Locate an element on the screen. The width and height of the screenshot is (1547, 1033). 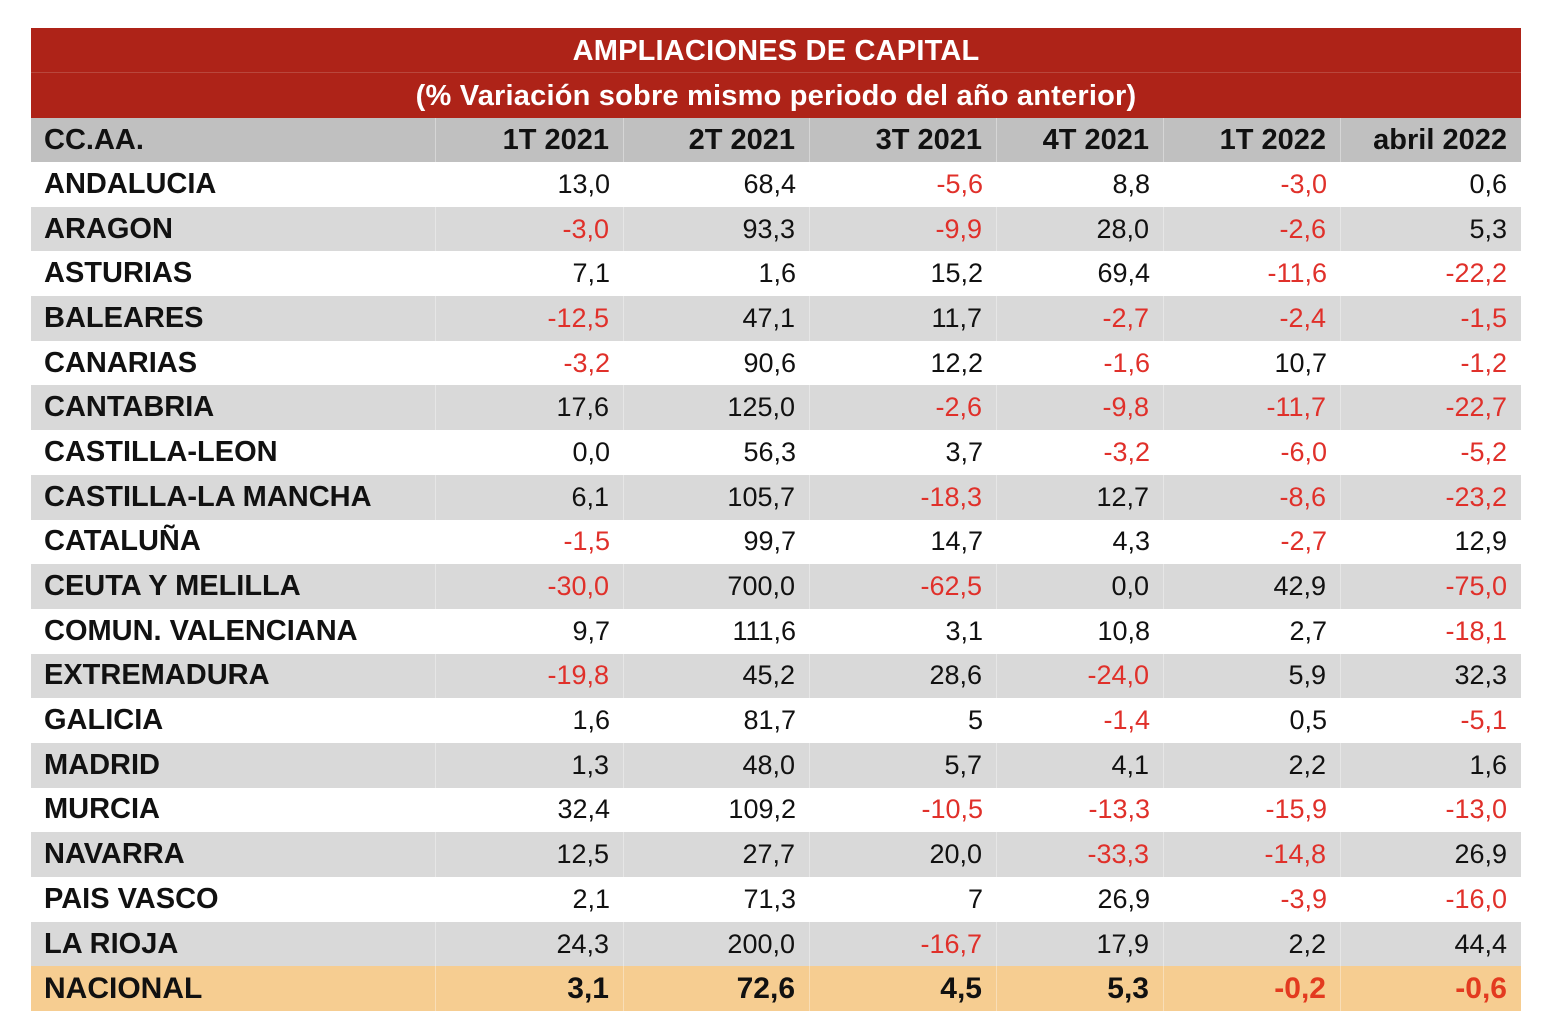
value-cell: 93,3 is located at coordinates (717, 229).